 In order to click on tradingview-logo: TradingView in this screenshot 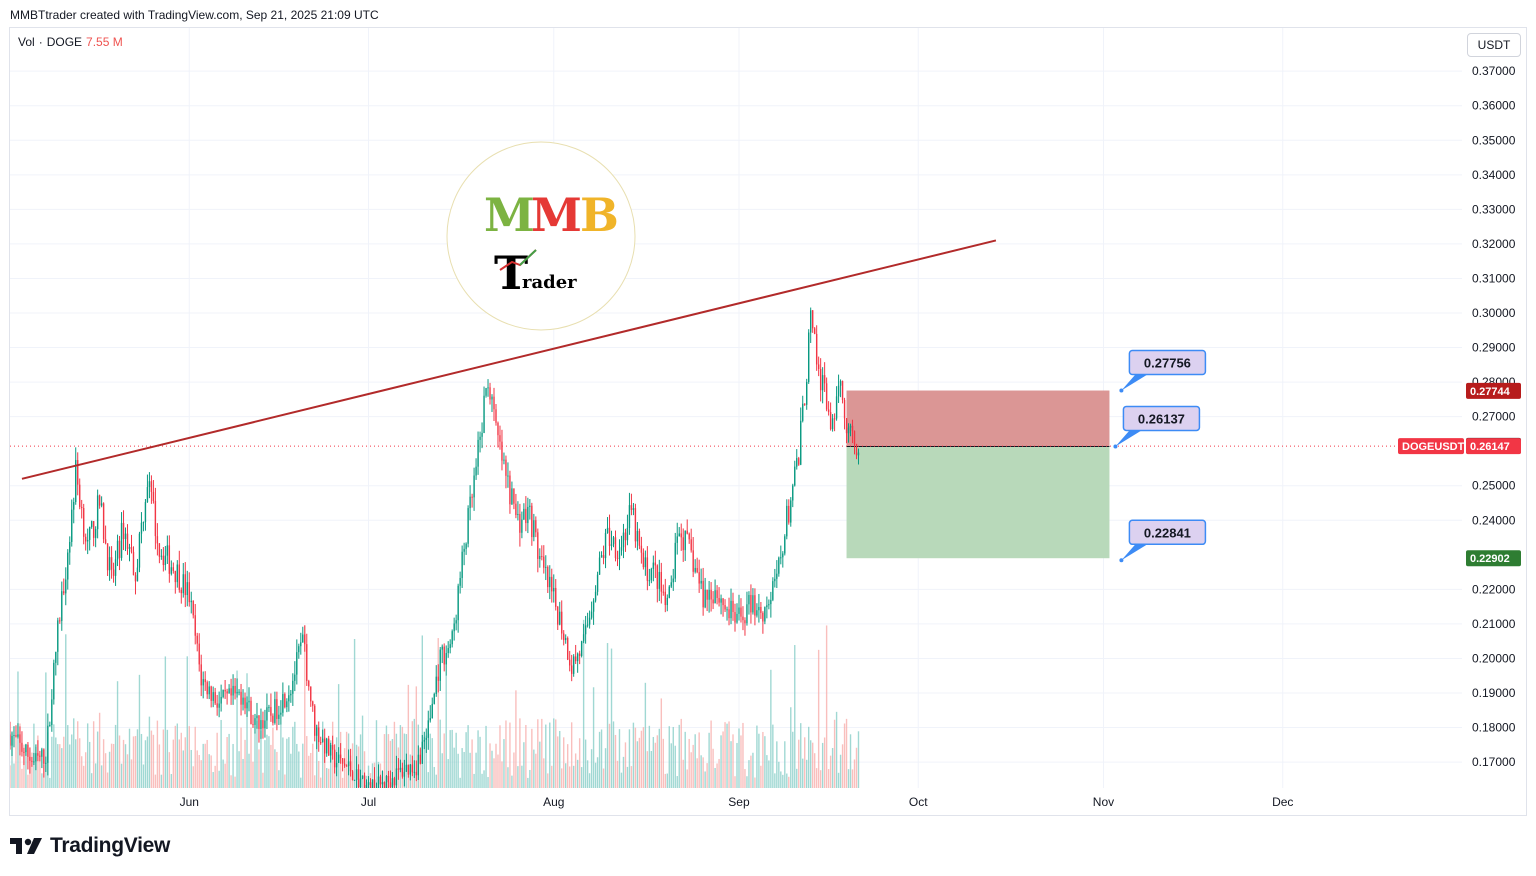, I will do `click(90, 846)`.